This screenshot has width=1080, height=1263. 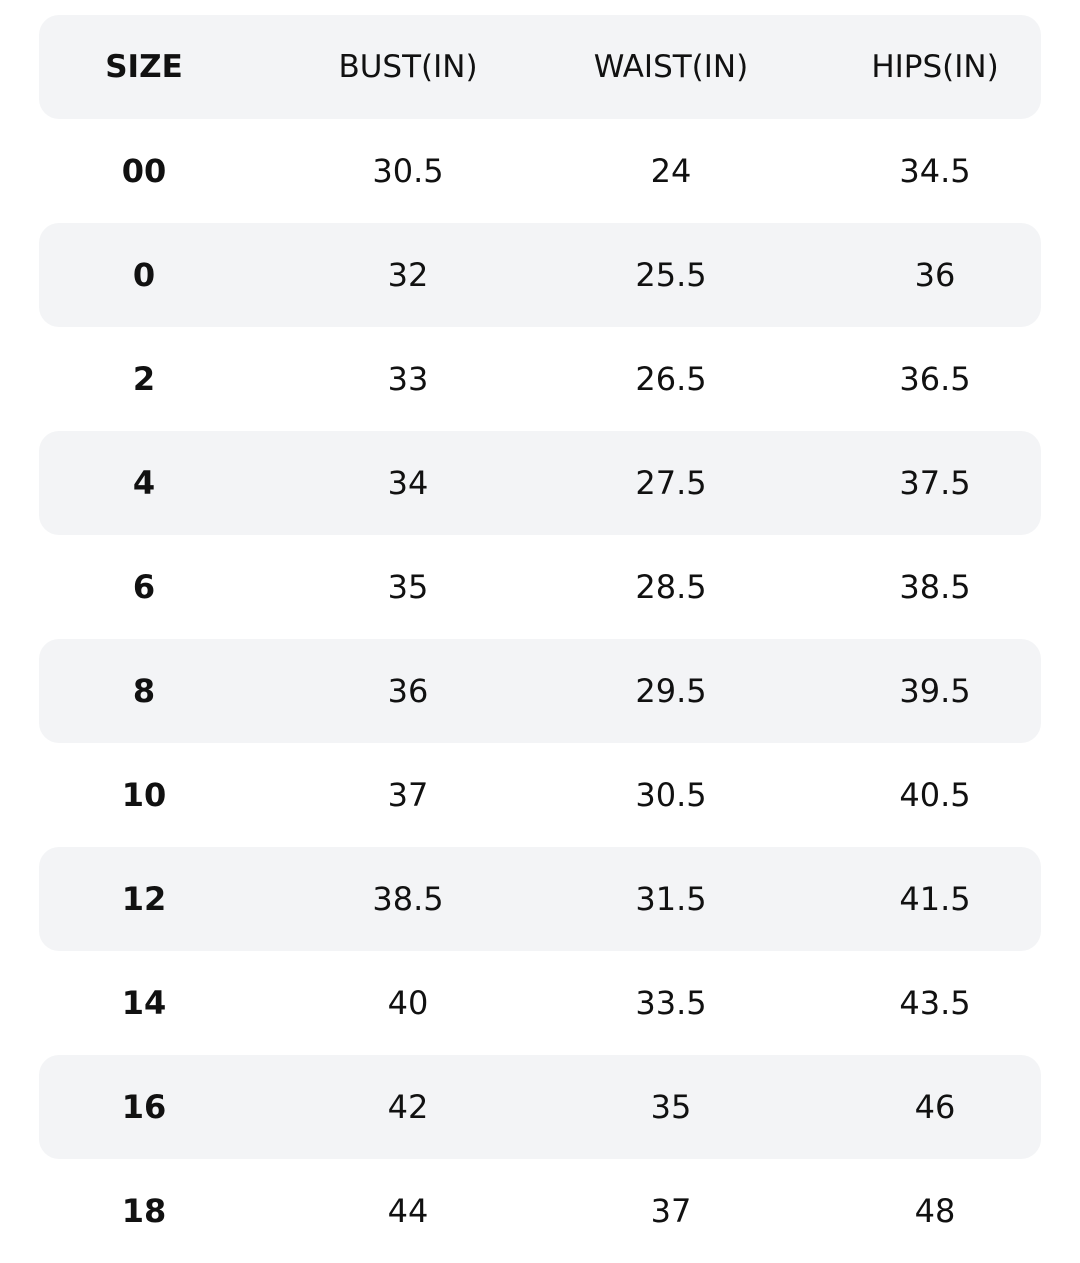 I want to click on table-row: 6 35 28.5 38.5, so click(x=540, y=587).